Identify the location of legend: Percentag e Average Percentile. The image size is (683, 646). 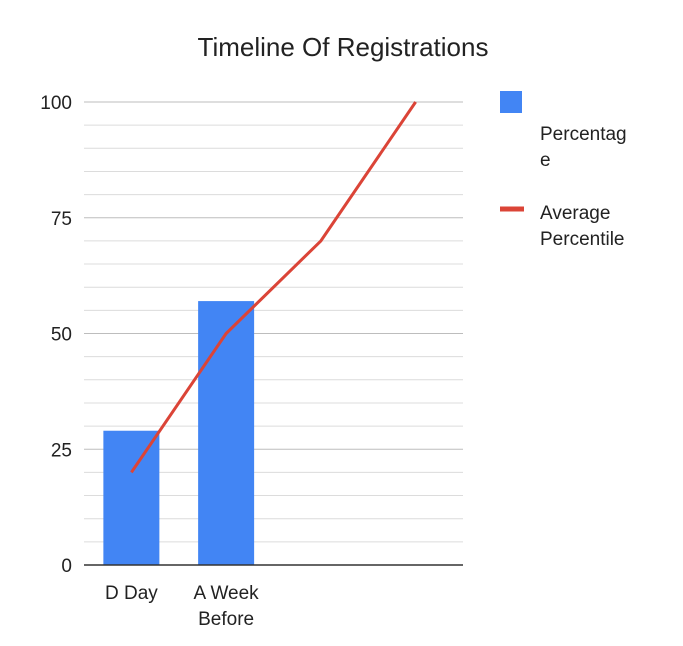
(563, 170).